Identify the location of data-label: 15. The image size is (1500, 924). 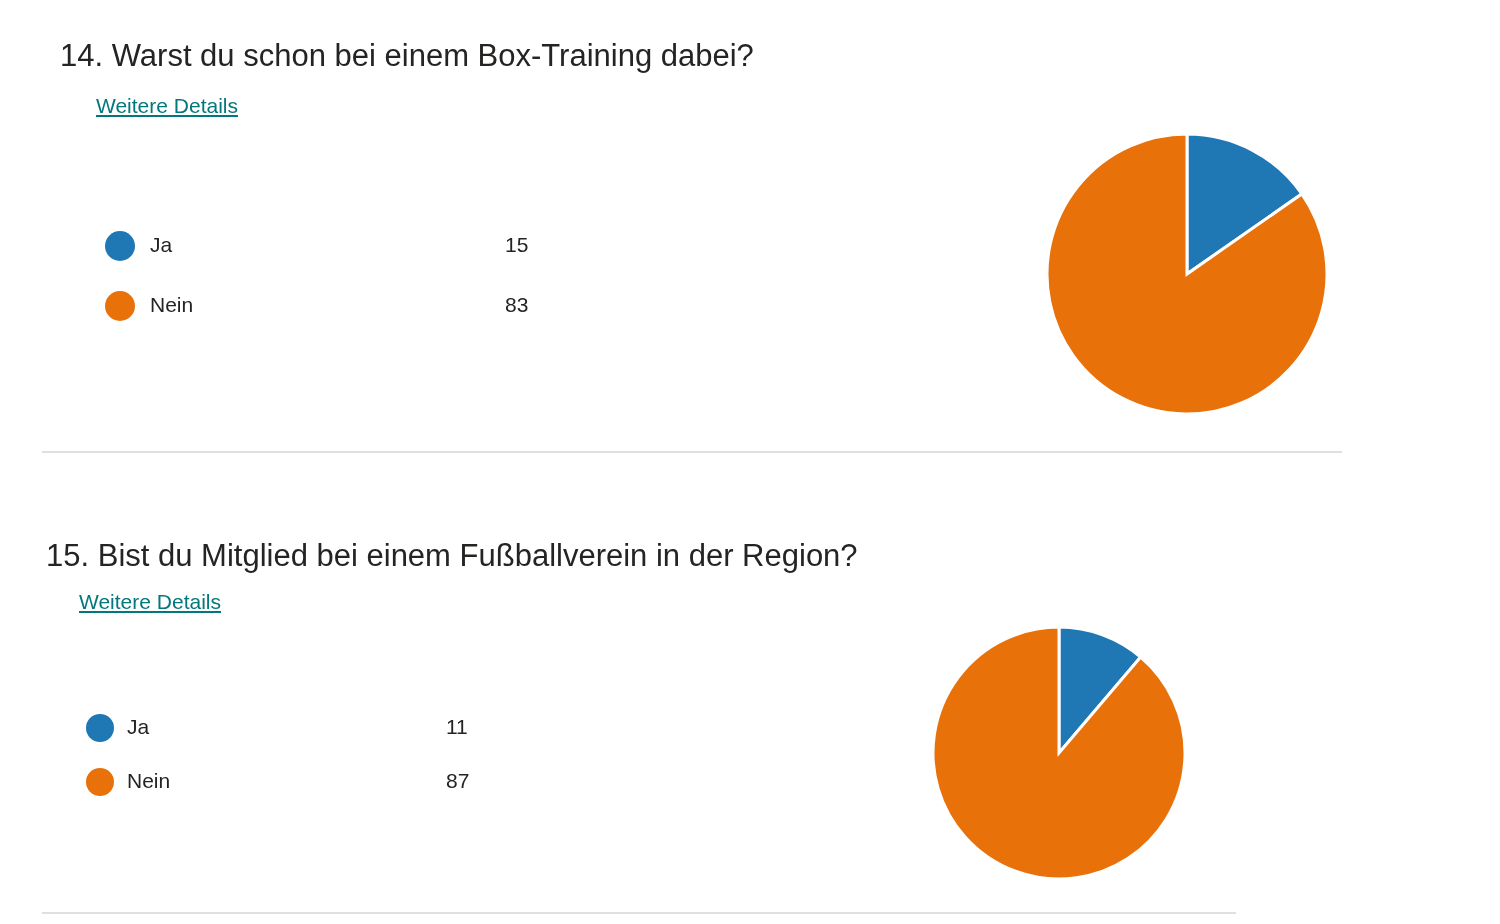
(517, 245).